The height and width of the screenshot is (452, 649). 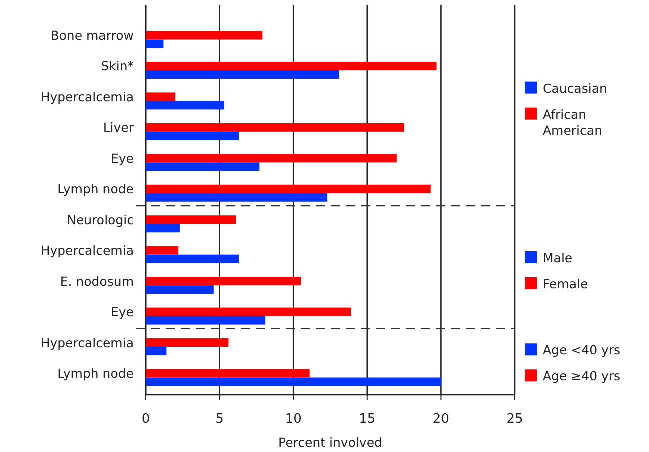 What do you see at coordinates (97, 281) in the screenshot?
I see `y-tick-label: E. nodosum` at bounding box center [97, 281].